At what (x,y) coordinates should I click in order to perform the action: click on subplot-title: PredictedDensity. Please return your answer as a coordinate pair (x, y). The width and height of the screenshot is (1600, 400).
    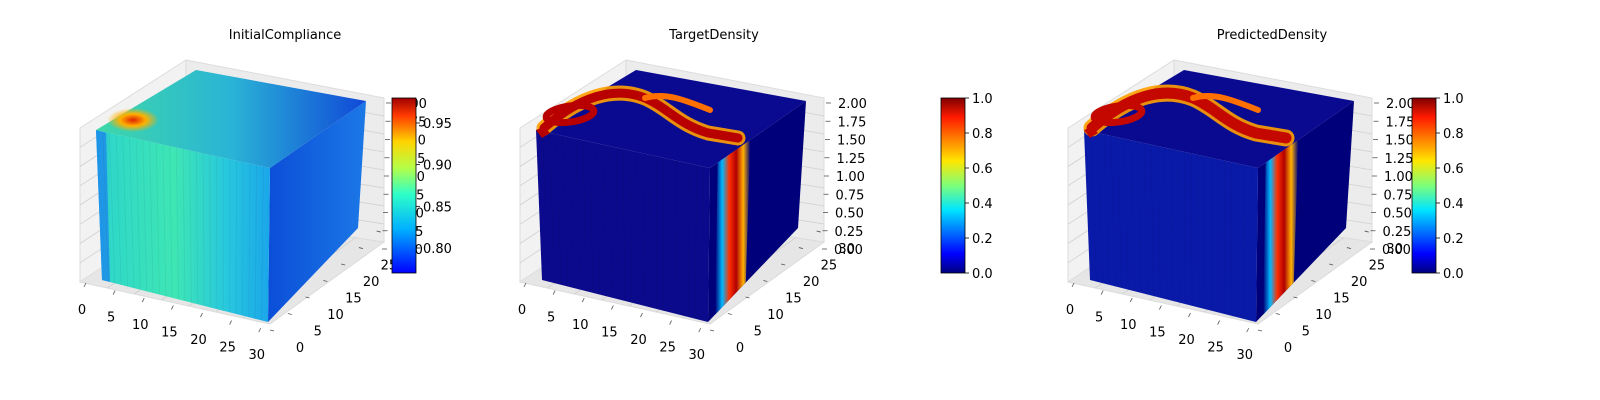
    Looking at the image, I should click on (1272, 35).